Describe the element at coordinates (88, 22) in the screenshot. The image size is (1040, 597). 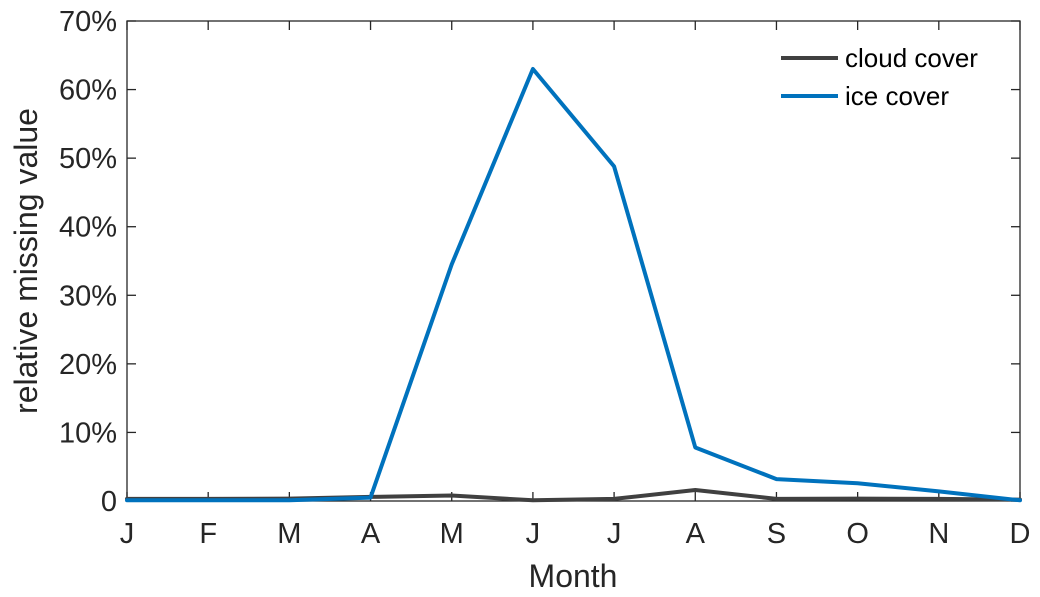
I see `y-tick-label: 70%` at that location.